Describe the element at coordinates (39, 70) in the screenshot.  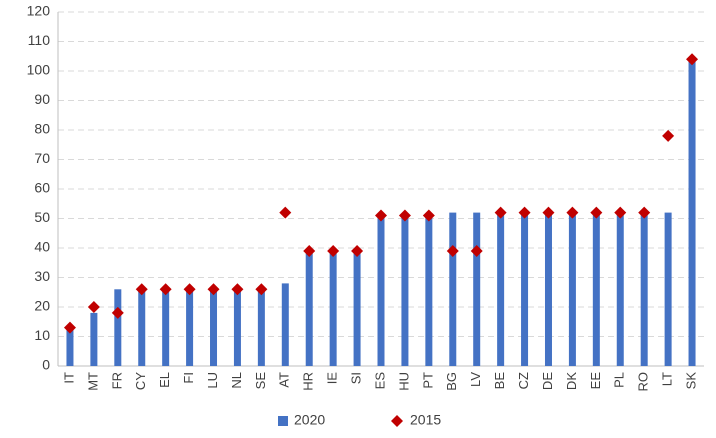
I see `y-tick-label: 100` at that location.